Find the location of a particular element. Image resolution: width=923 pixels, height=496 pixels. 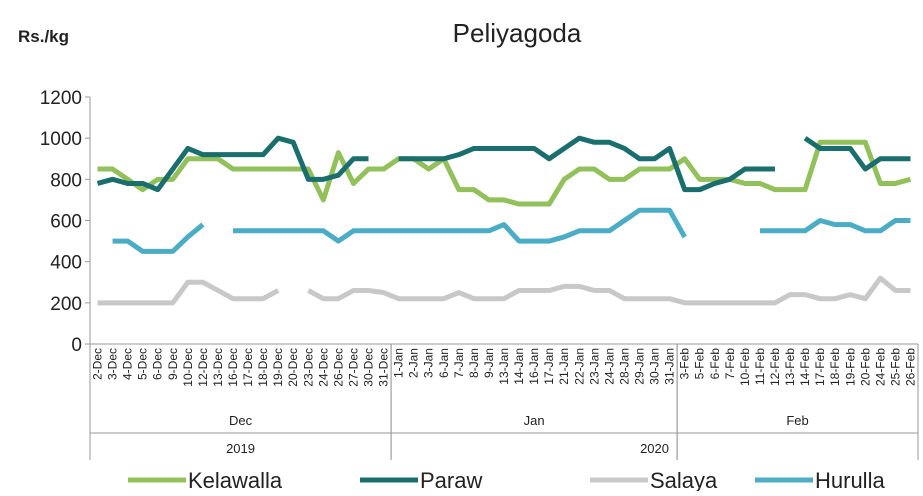

x-tick-label: 17-Dec is located at coordinates (248, 367).